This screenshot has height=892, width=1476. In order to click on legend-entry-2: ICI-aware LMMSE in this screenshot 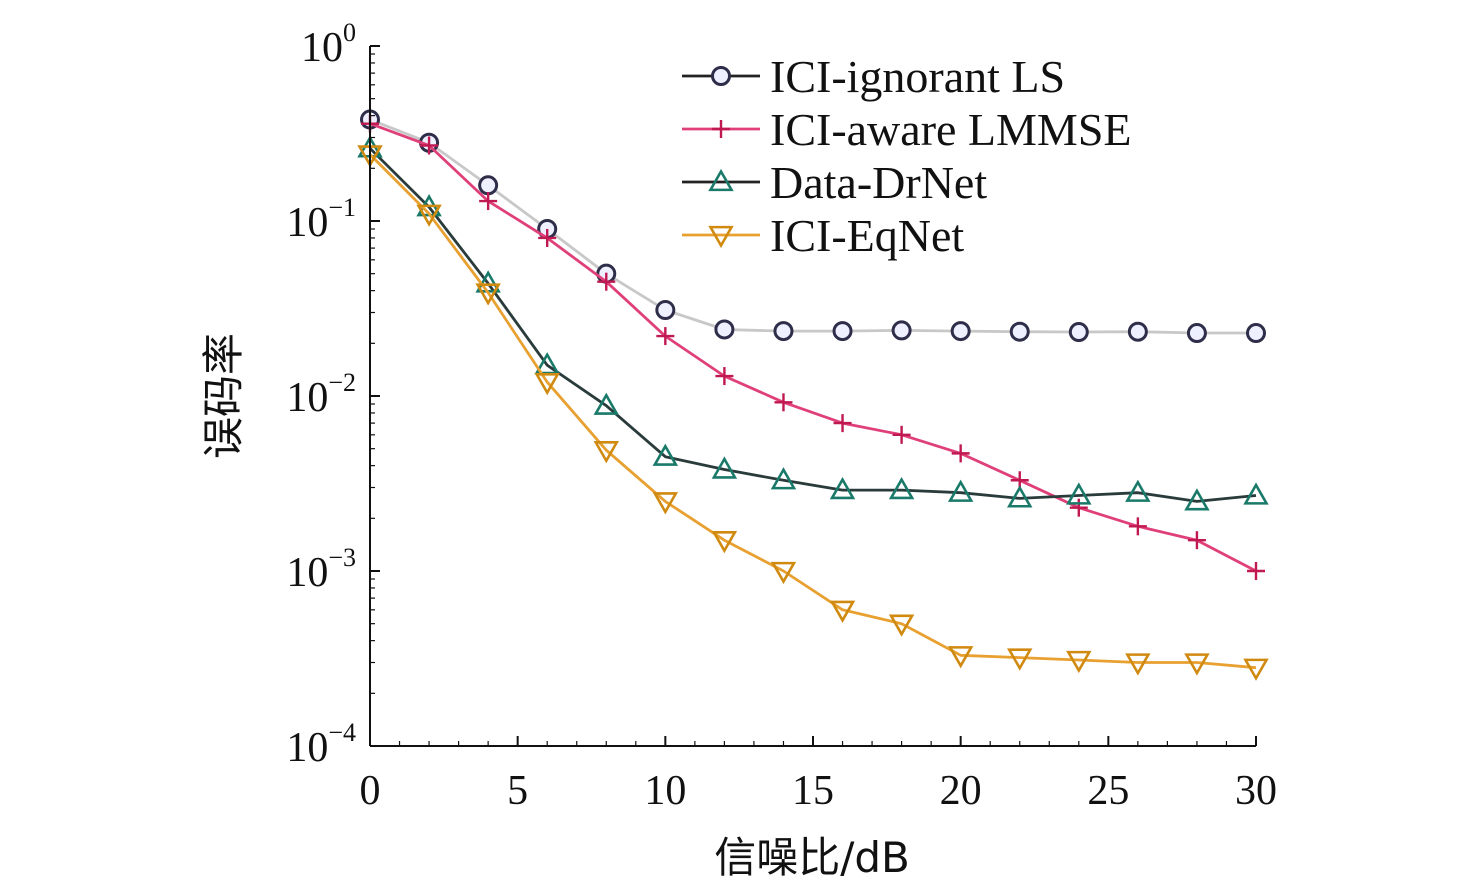, I will do `click(907, 129)`.